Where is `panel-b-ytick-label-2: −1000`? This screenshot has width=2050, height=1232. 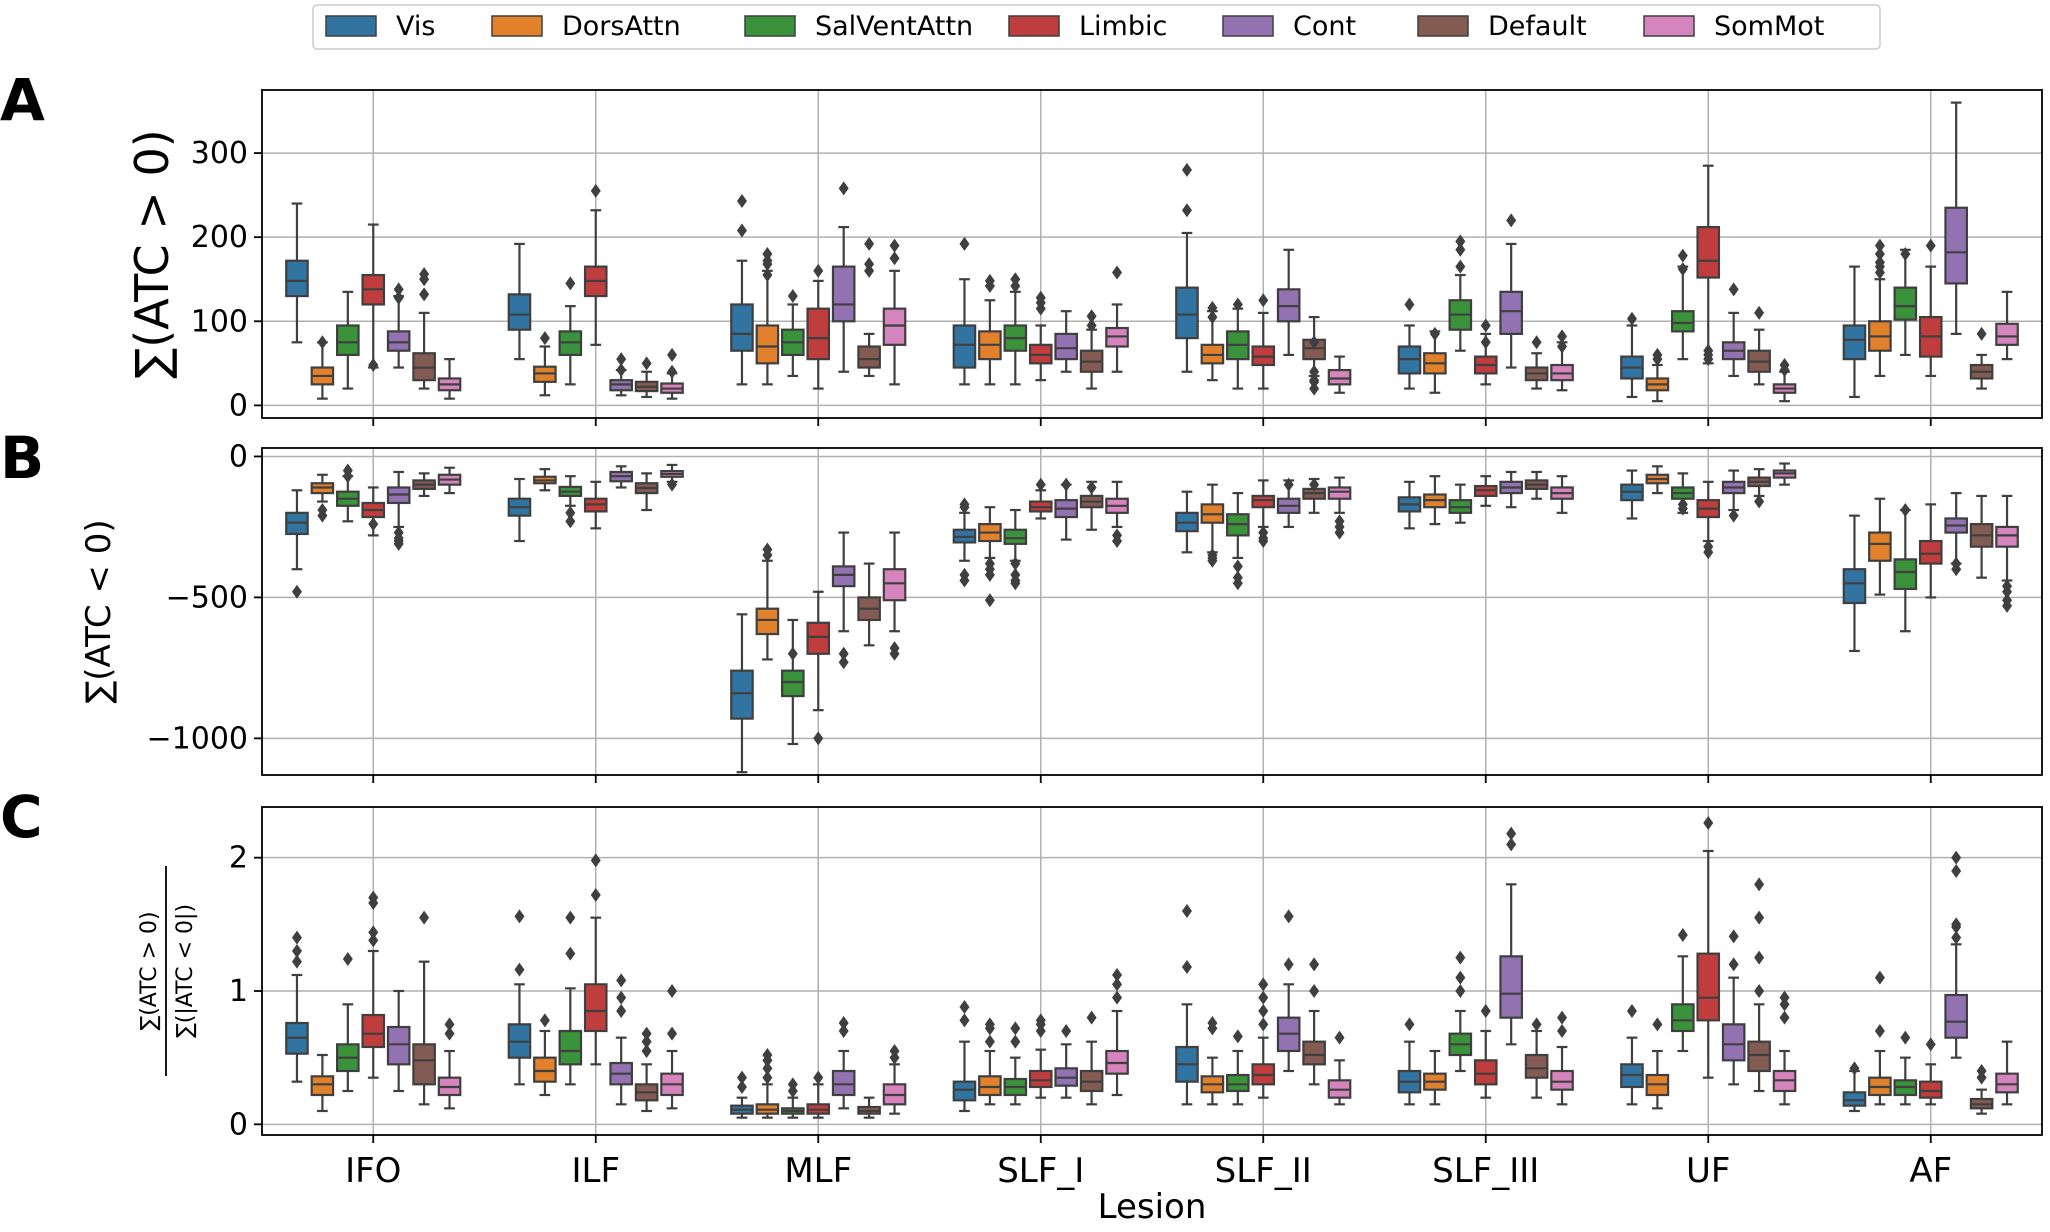 panel-b-ytick-label-2: −1000 is located at coordinates (197, 738).